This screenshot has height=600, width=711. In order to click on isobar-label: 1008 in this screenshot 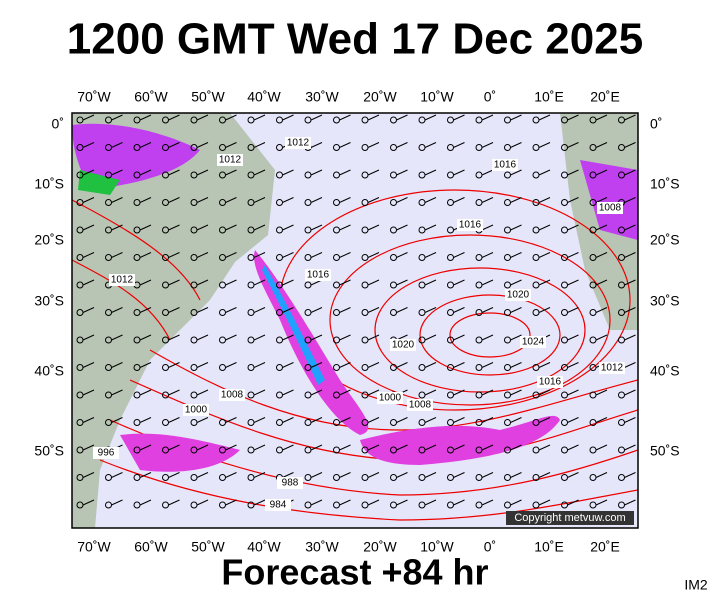, I will do `click(420, 405)`.